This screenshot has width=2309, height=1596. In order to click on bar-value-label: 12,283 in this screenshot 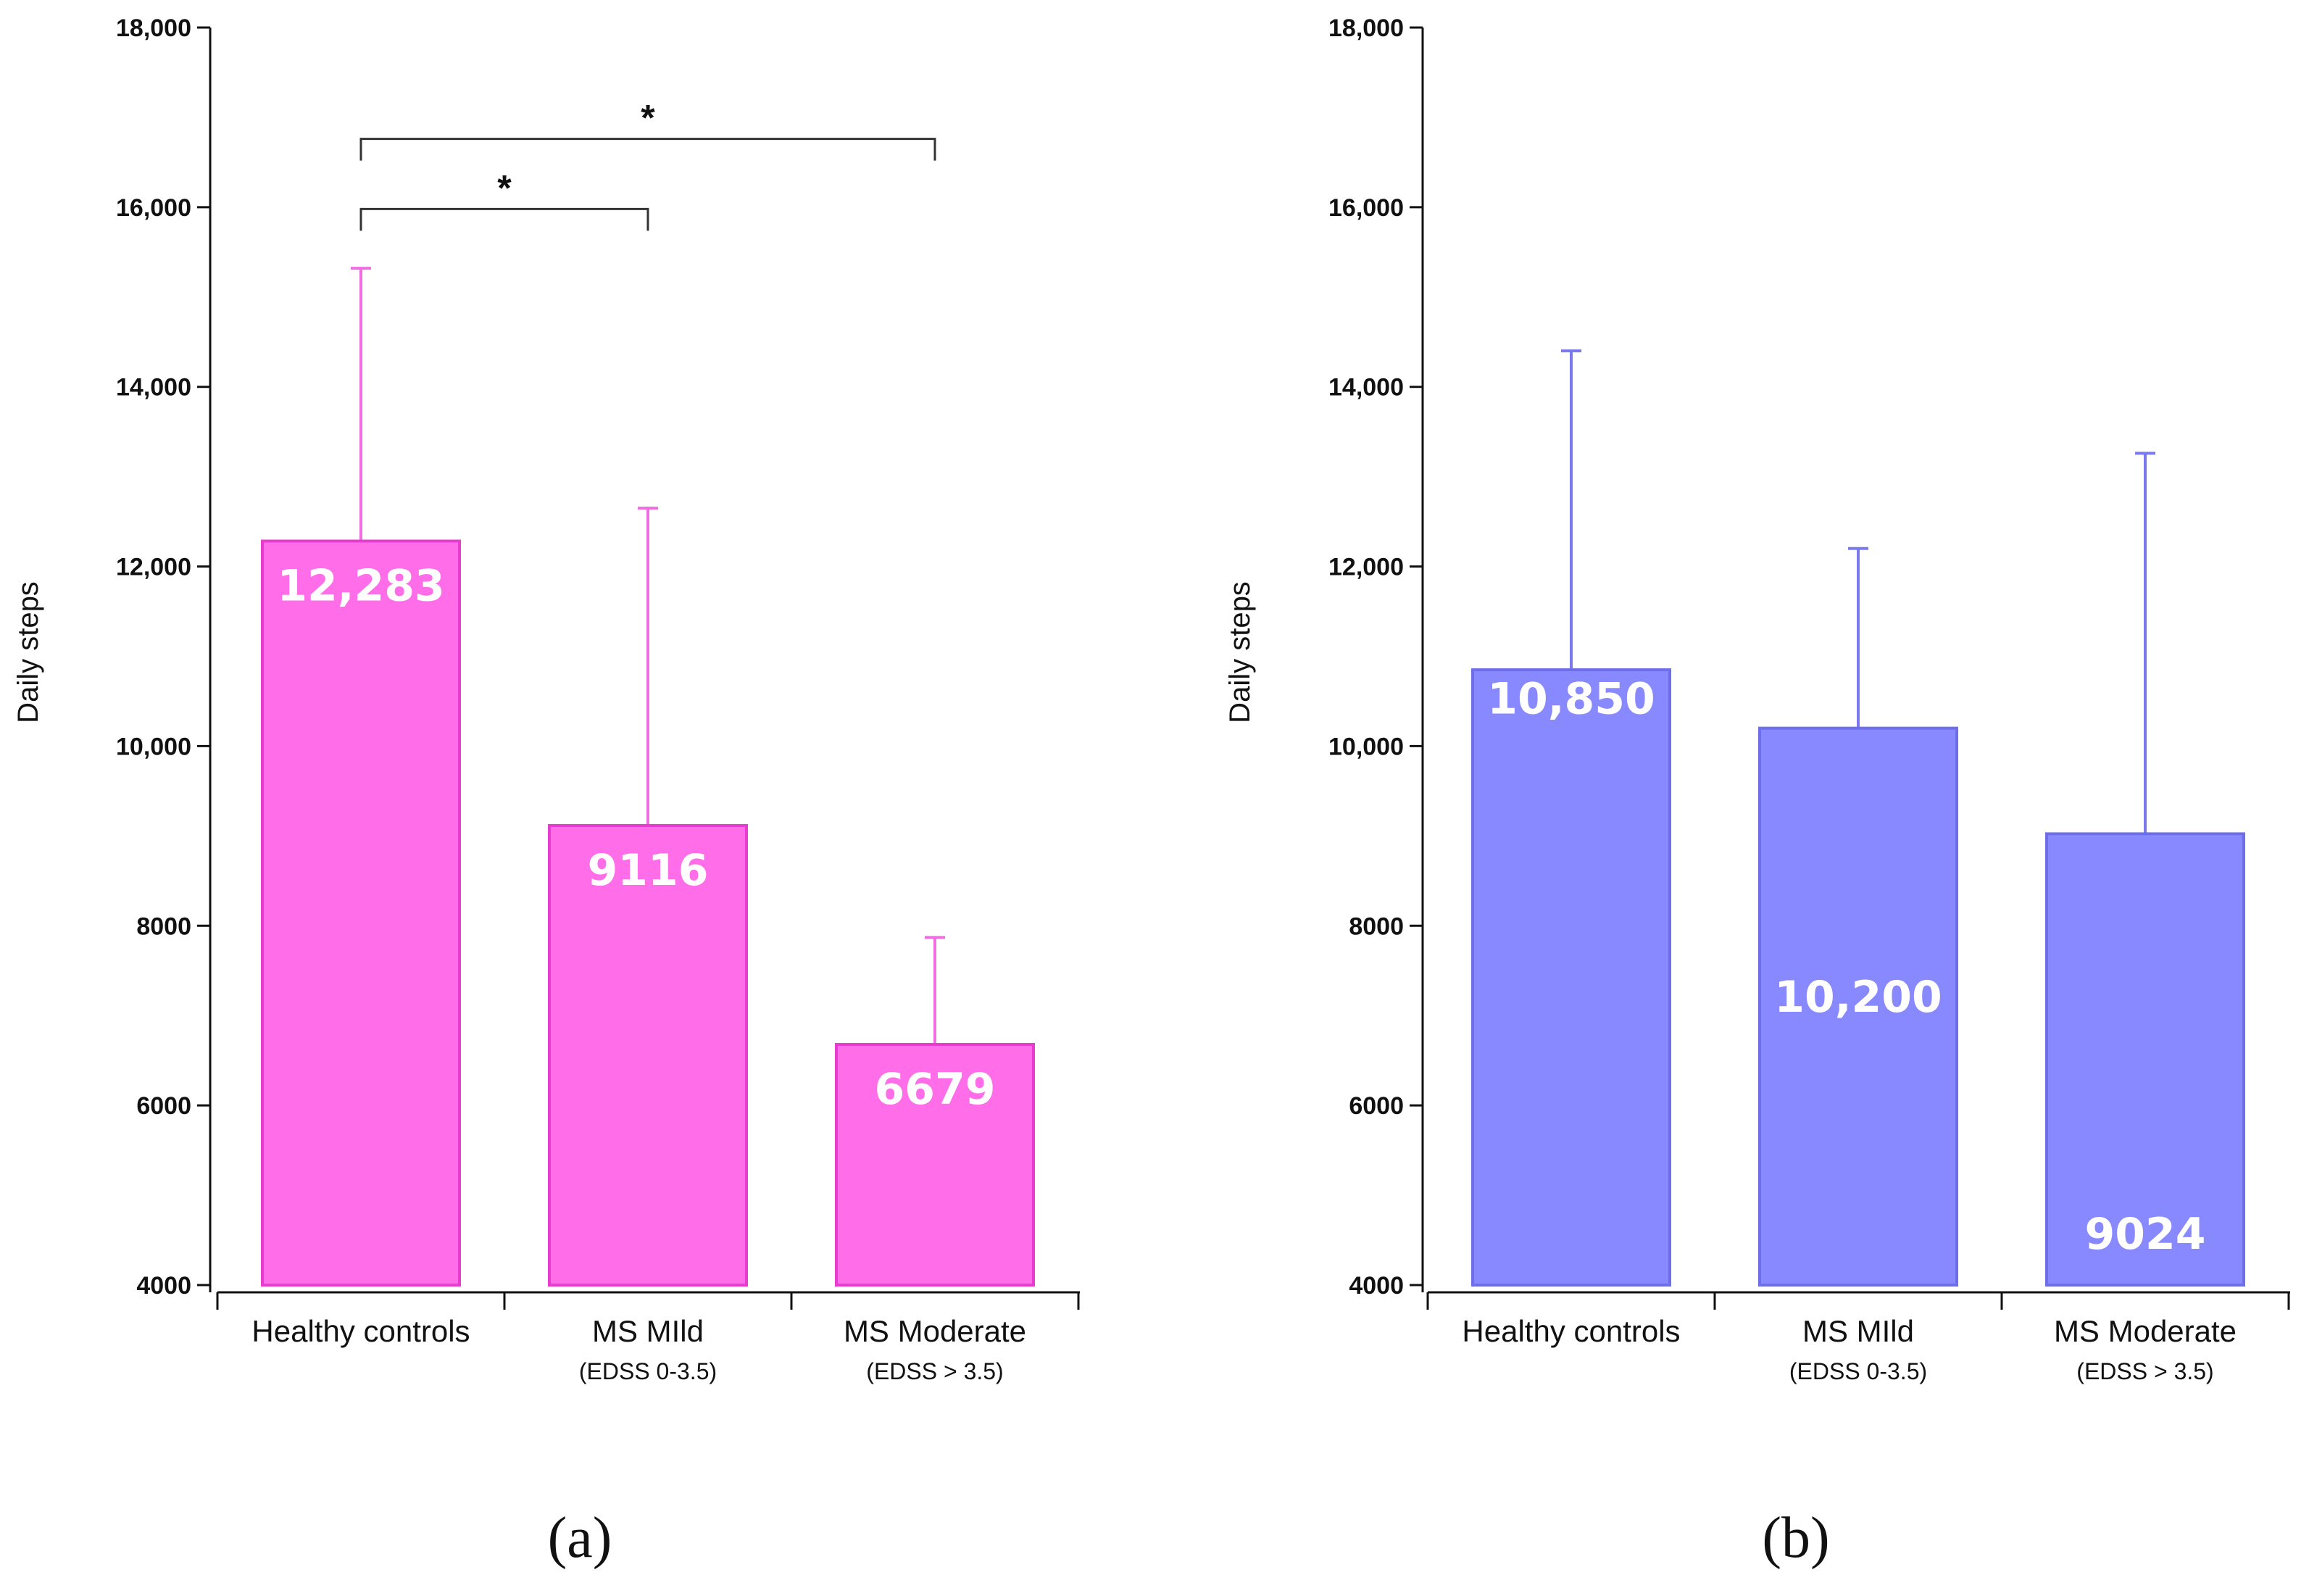, I will do `click(361, 585)`.